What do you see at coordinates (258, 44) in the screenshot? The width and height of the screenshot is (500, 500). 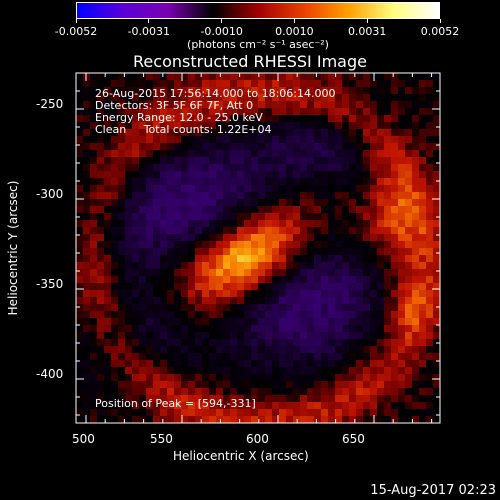 I see `colorbar-units: (photons cm⁻² s⁻¹ asec⁻²)` at bounding box center [258, 44].